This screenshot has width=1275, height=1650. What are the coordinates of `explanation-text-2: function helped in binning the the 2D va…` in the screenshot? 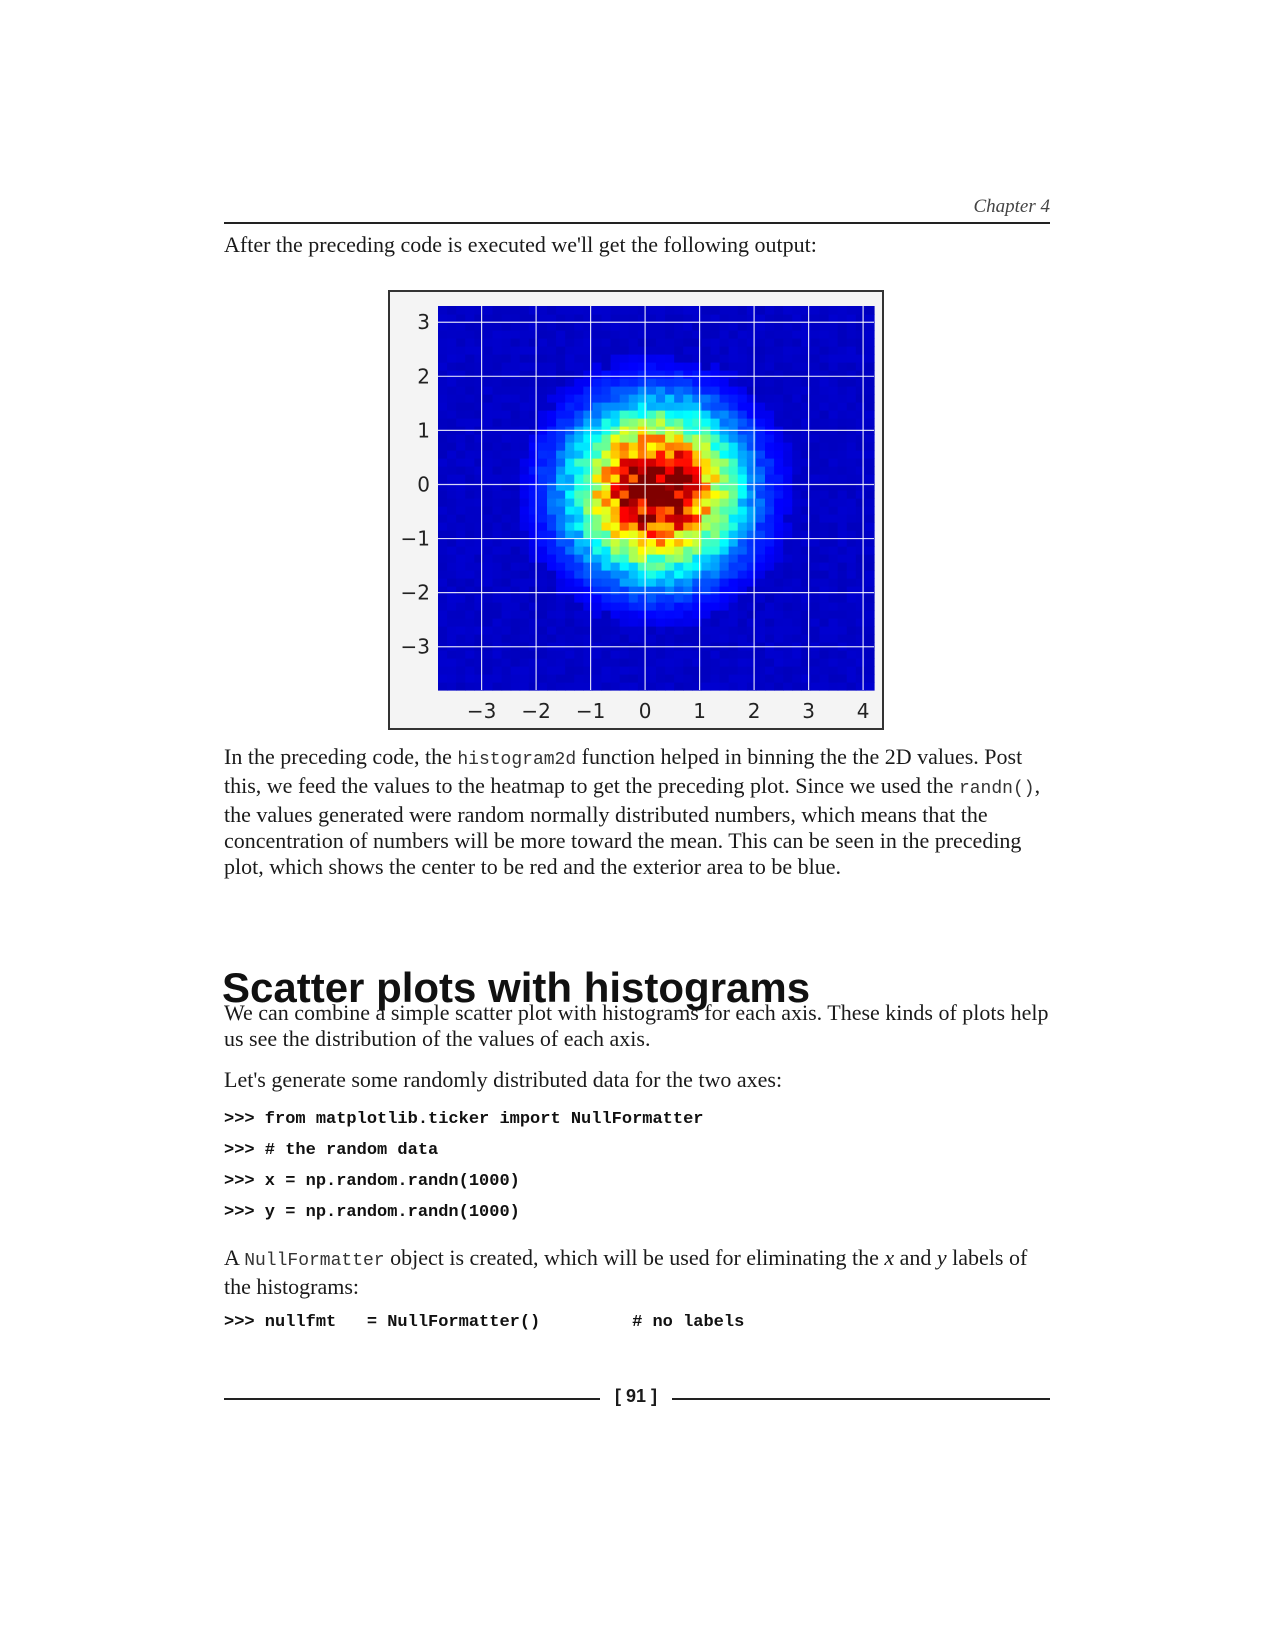 It's located at (623, 771).